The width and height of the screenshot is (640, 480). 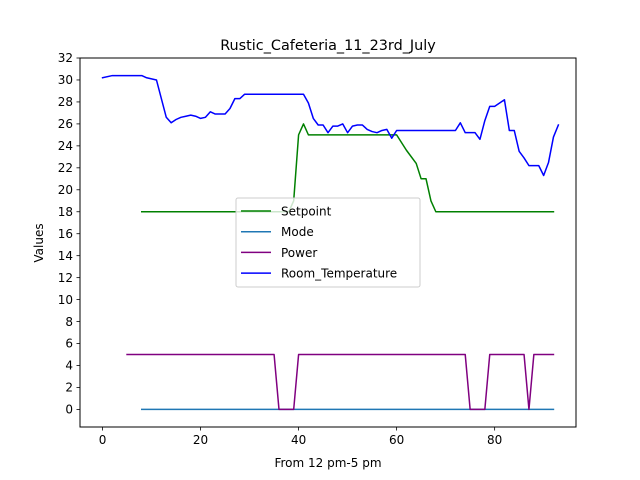 I want to click on series-line-setpoint, so click(x=348, y=168).